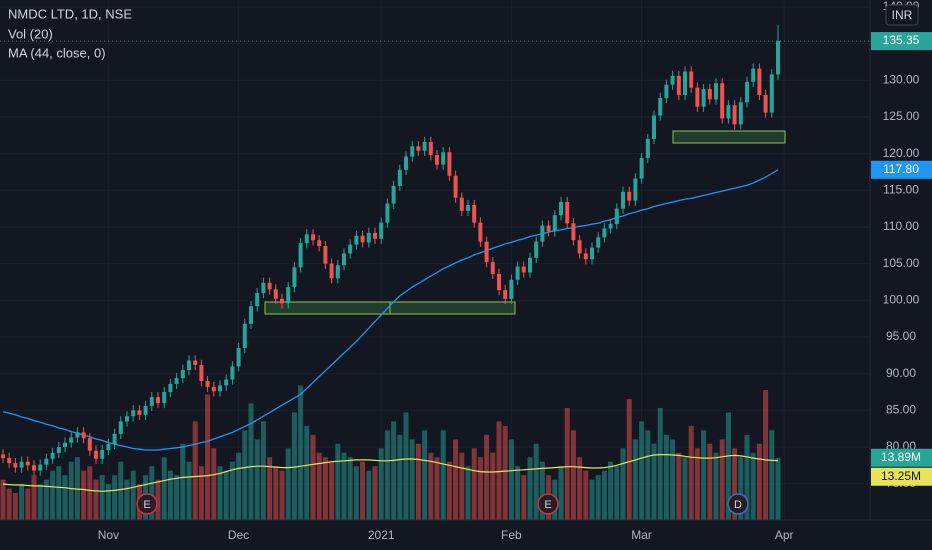 The width and height of the screenshot is (932, 550). I want to click on currency: INR, so click(902, 15).